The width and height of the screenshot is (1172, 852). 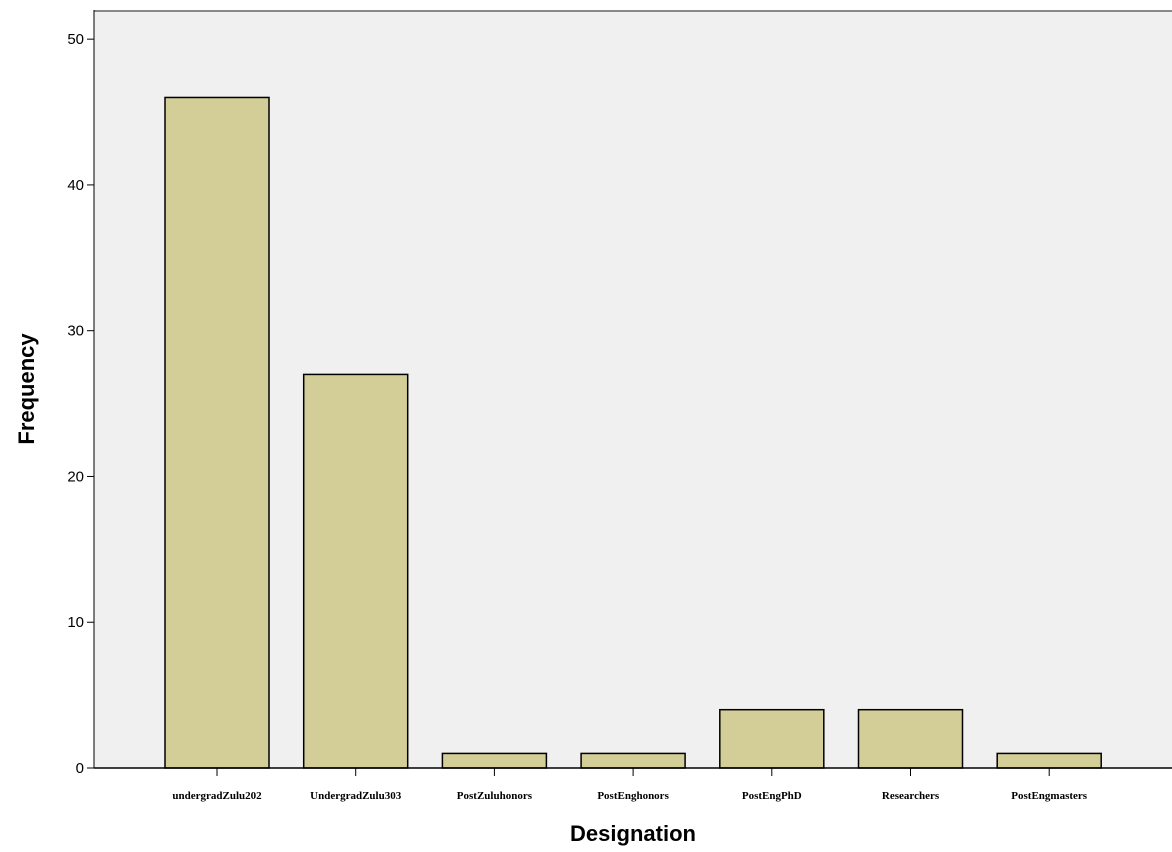 I want to click on bar-PostEngPhD, so click(x=772, y=738).